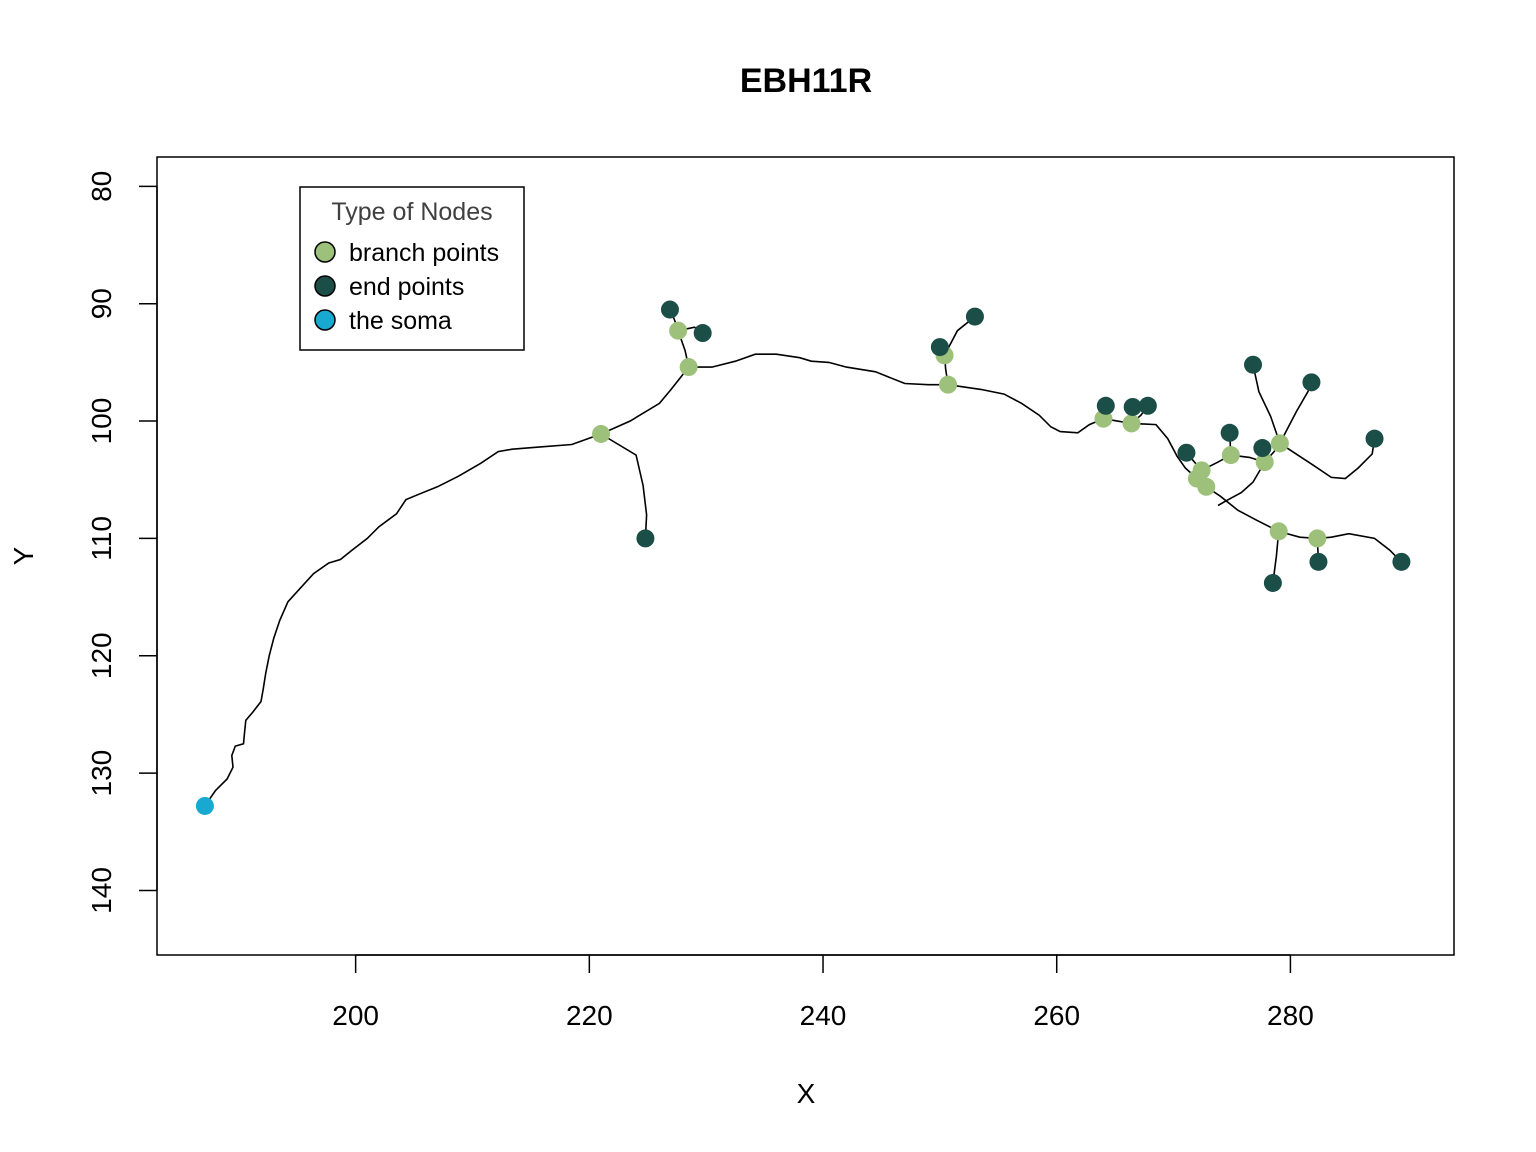 The image size is (1536, 1152). Describe the element at coordinates (406, 287) in the screenshot. I see `legend-entry-label: end points` at that location.